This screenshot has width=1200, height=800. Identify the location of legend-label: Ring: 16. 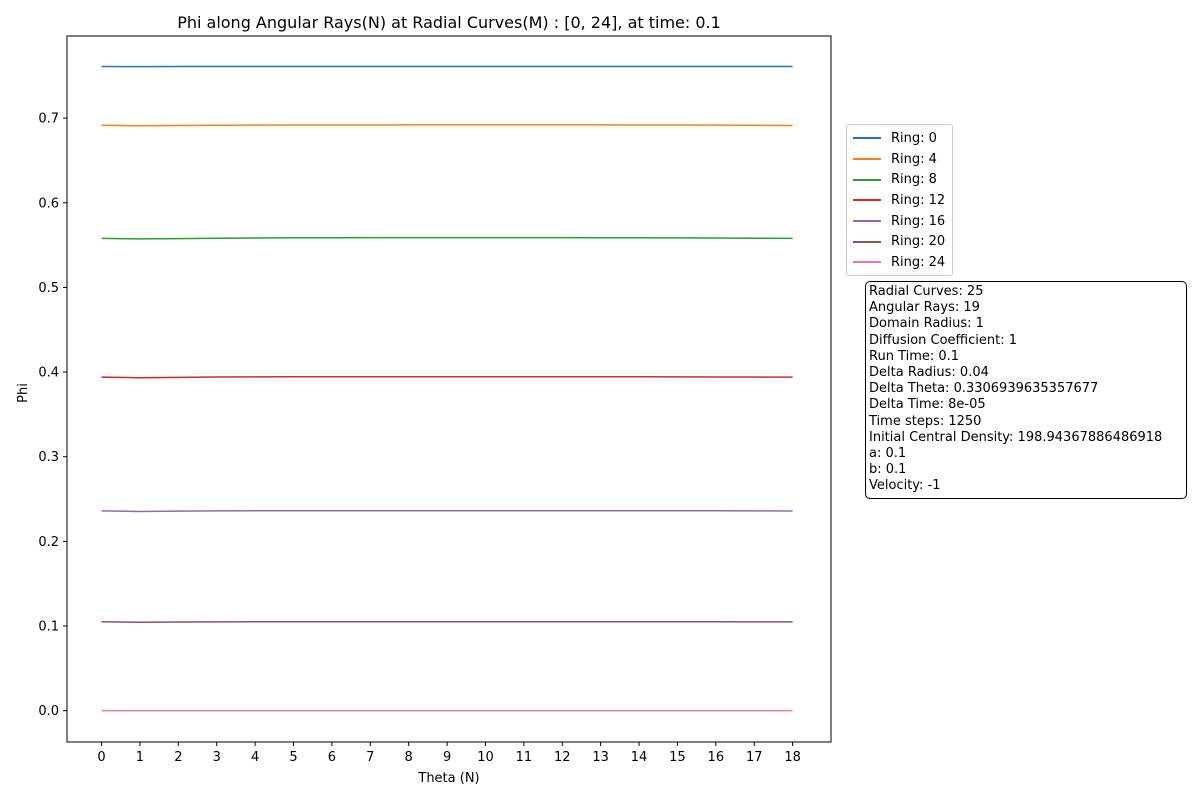
(918, 221).